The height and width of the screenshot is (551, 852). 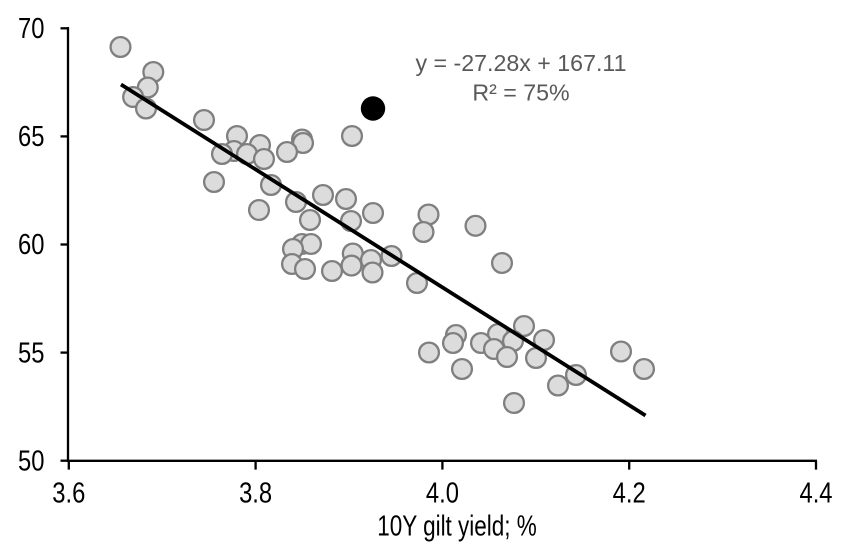 I want to click on svg-text: 4.4, so click(x=815, y=492).